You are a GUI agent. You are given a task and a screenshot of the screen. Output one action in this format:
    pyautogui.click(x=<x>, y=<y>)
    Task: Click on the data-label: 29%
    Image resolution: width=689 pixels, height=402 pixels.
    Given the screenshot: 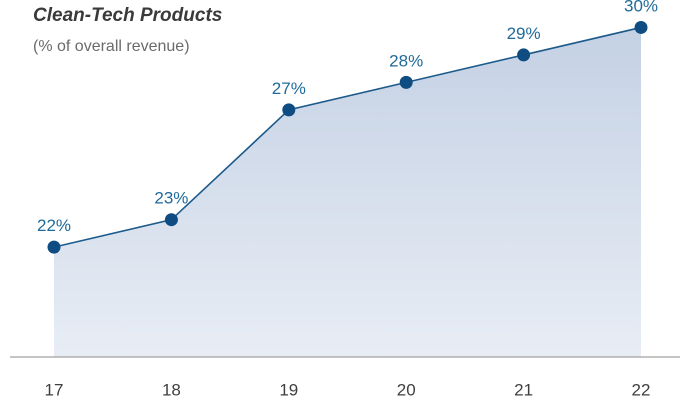 What is the action you would take?
    pyautogui.click(x=524, y=33)
    